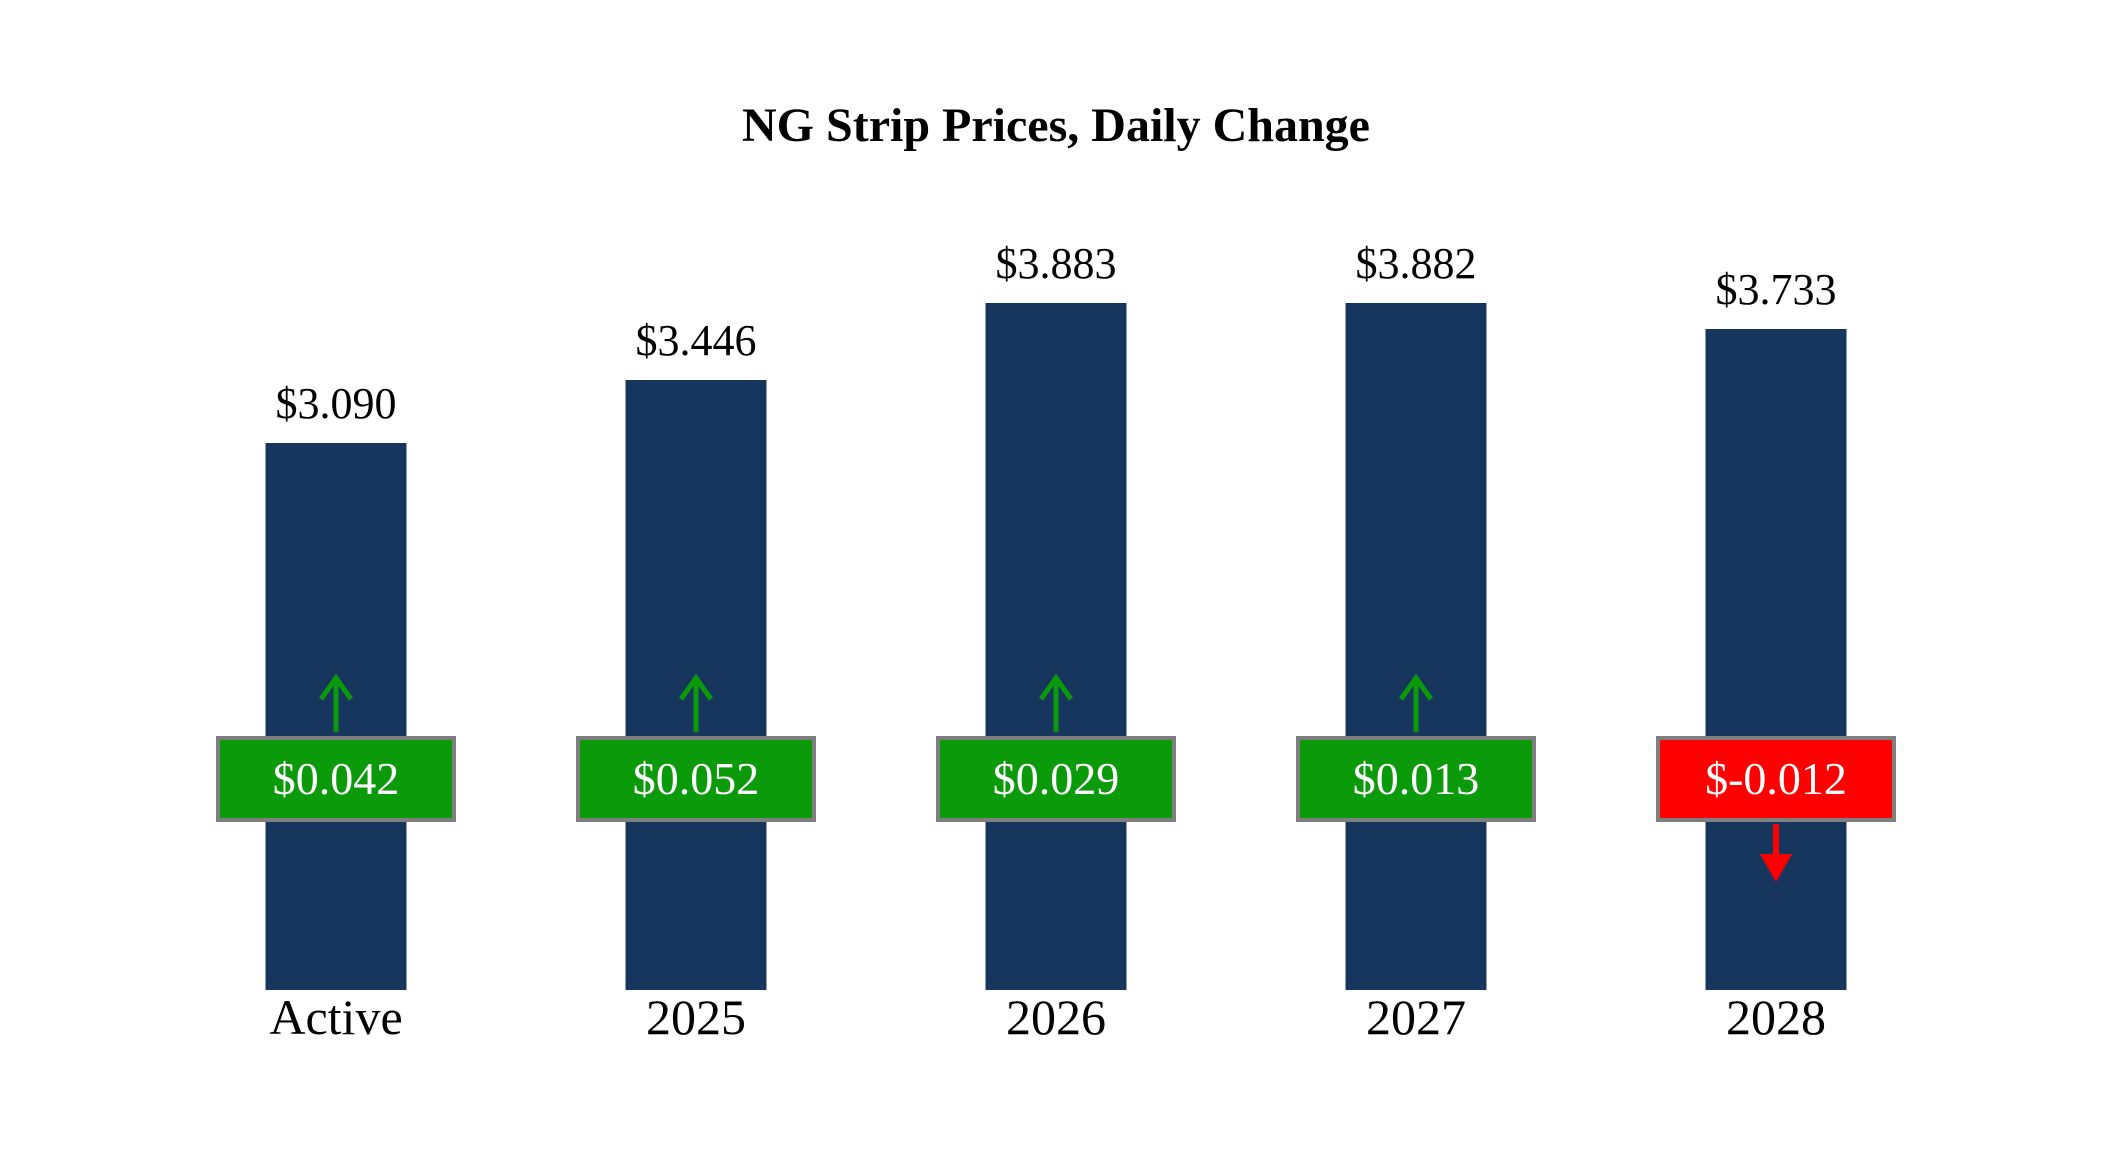  Describe the element at coordinates (1776, 289) in the screenshot. I see `bar-value-label: $3.733` at that location.